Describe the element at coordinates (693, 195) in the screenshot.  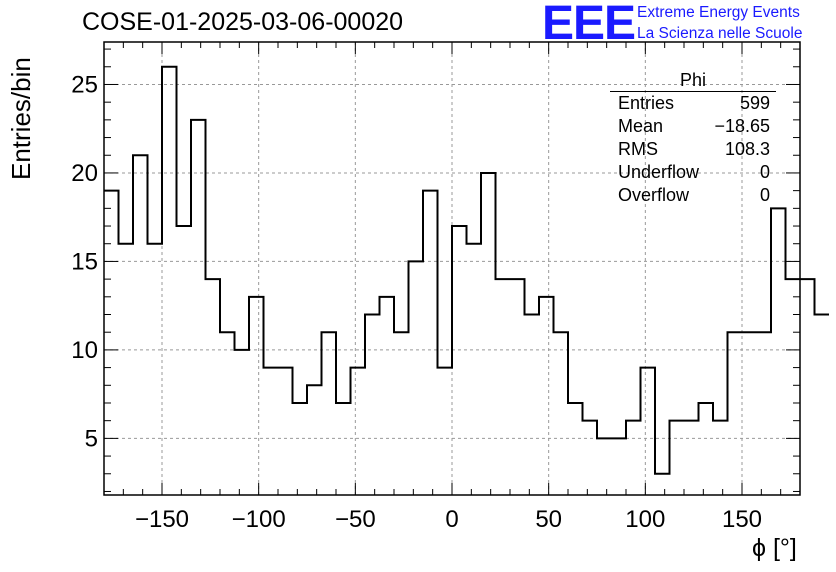
I see `stats-row-overflow: Overflow 0` at that location.